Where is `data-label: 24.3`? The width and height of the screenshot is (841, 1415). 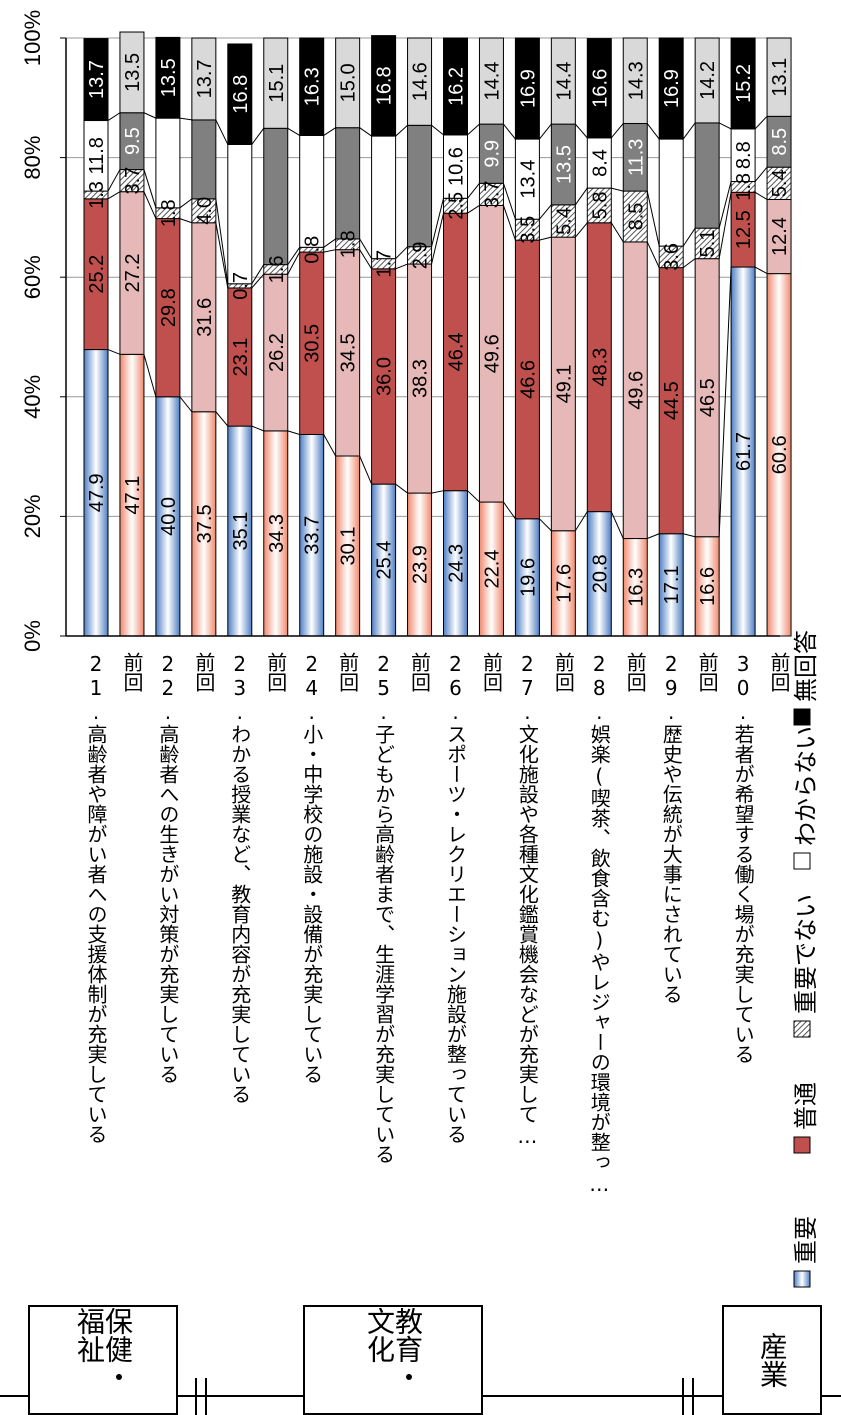 data-label: 24.3 is located at coordinates (457, 563).